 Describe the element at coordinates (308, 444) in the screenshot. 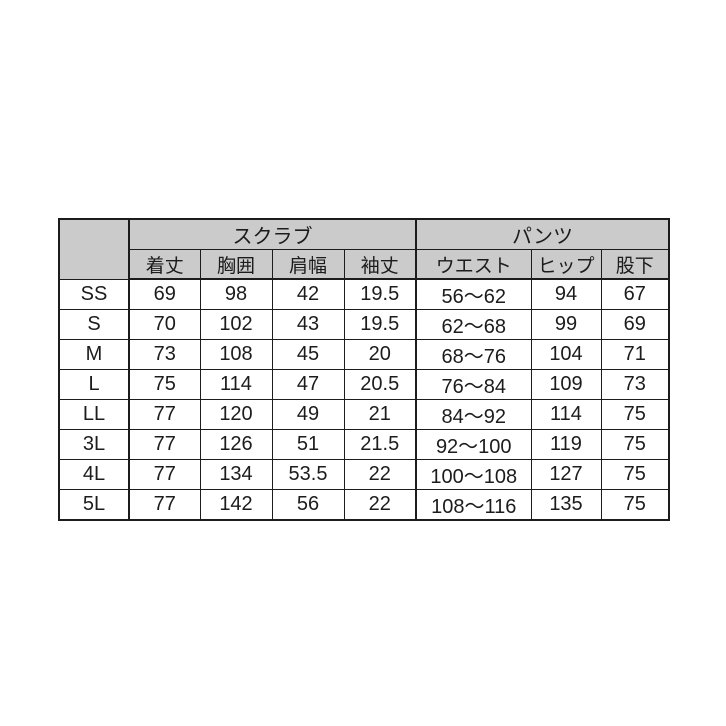

I see `cell-shoulder: 51` at that location.